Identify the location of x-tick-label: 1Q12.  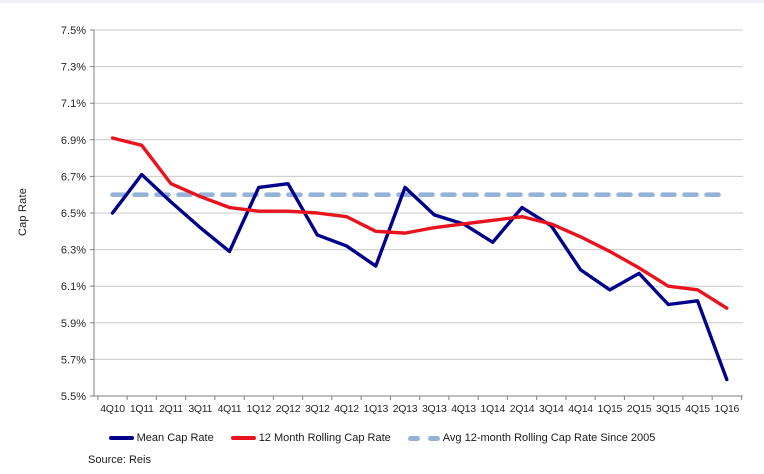
(259, 409).